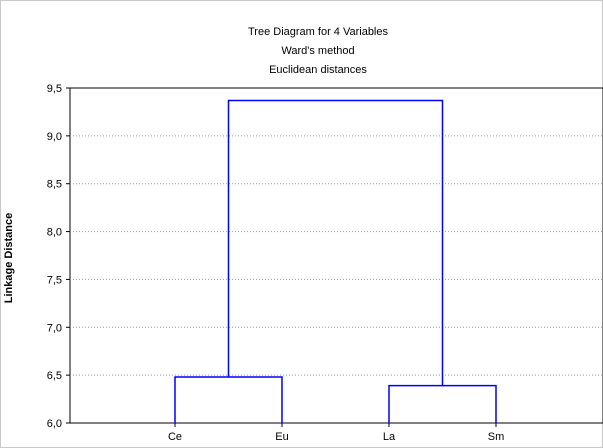  I want to click on x-tick-label-ce: Ce, so click(175, 437).